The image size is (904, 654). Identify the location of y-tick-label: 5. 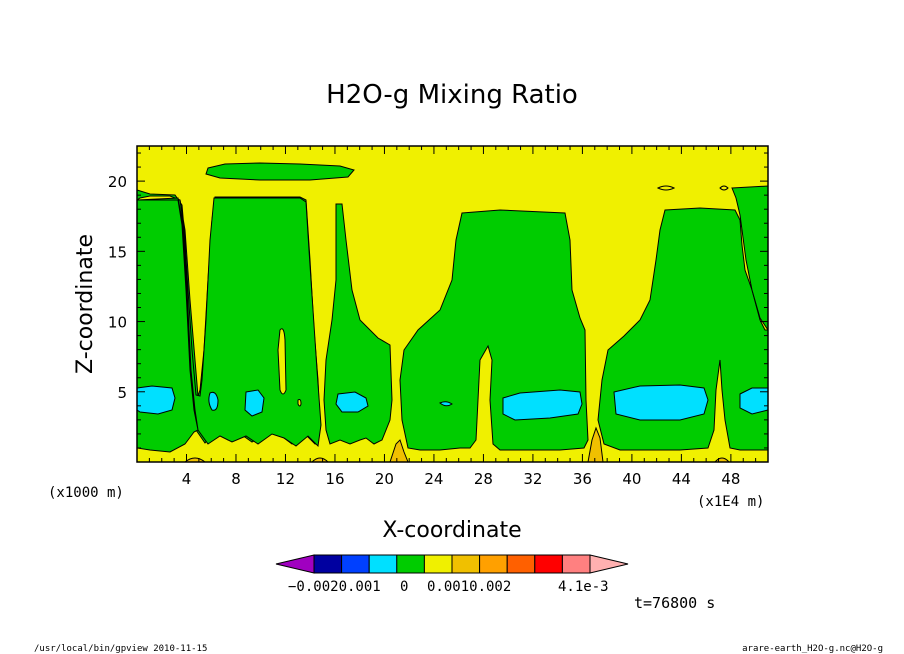
(122, 393).